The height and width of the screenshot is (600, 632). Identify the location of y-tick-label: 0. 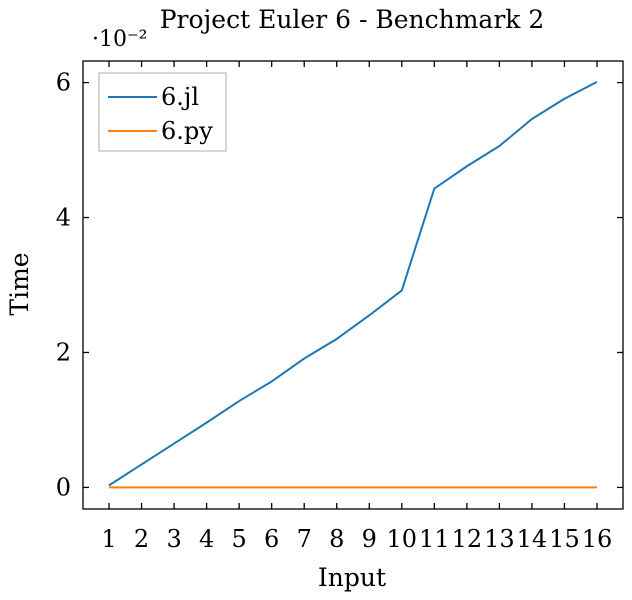
(63, 487).